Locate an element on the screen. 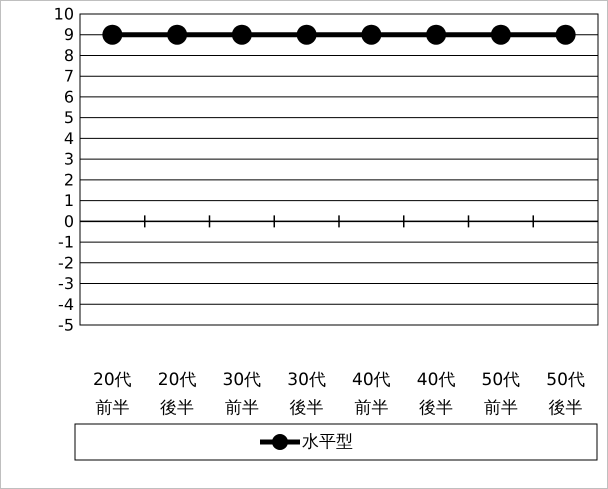 The image size is (608, 489). y-tick-label: 6 is located at coordinates (69, 96).